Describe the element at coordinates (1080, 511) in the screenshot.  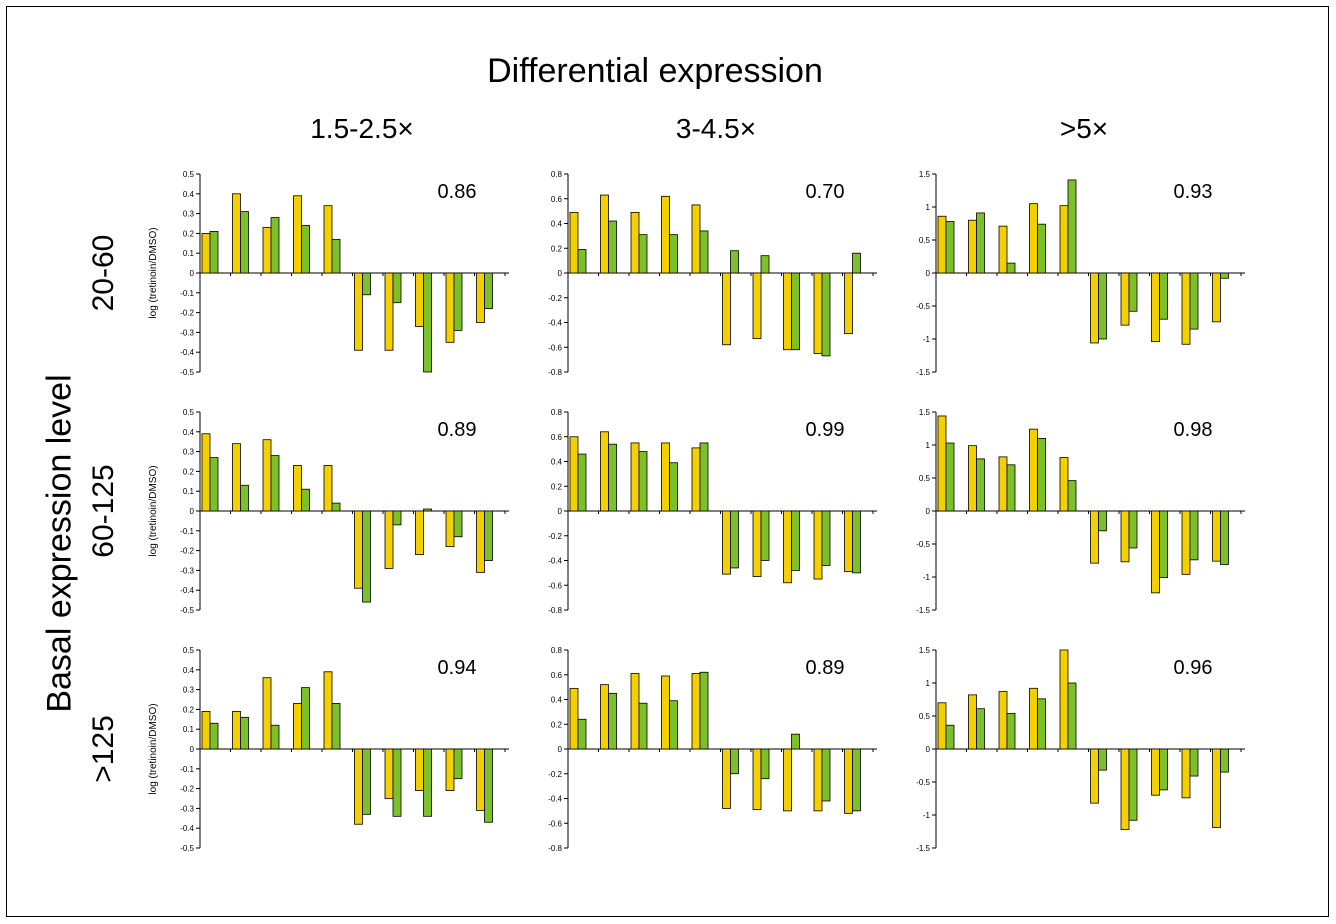
I see `chart-panel-6: 1.5 1 0.5 0 -0.5 -1 -1.5 0.98` at that location.